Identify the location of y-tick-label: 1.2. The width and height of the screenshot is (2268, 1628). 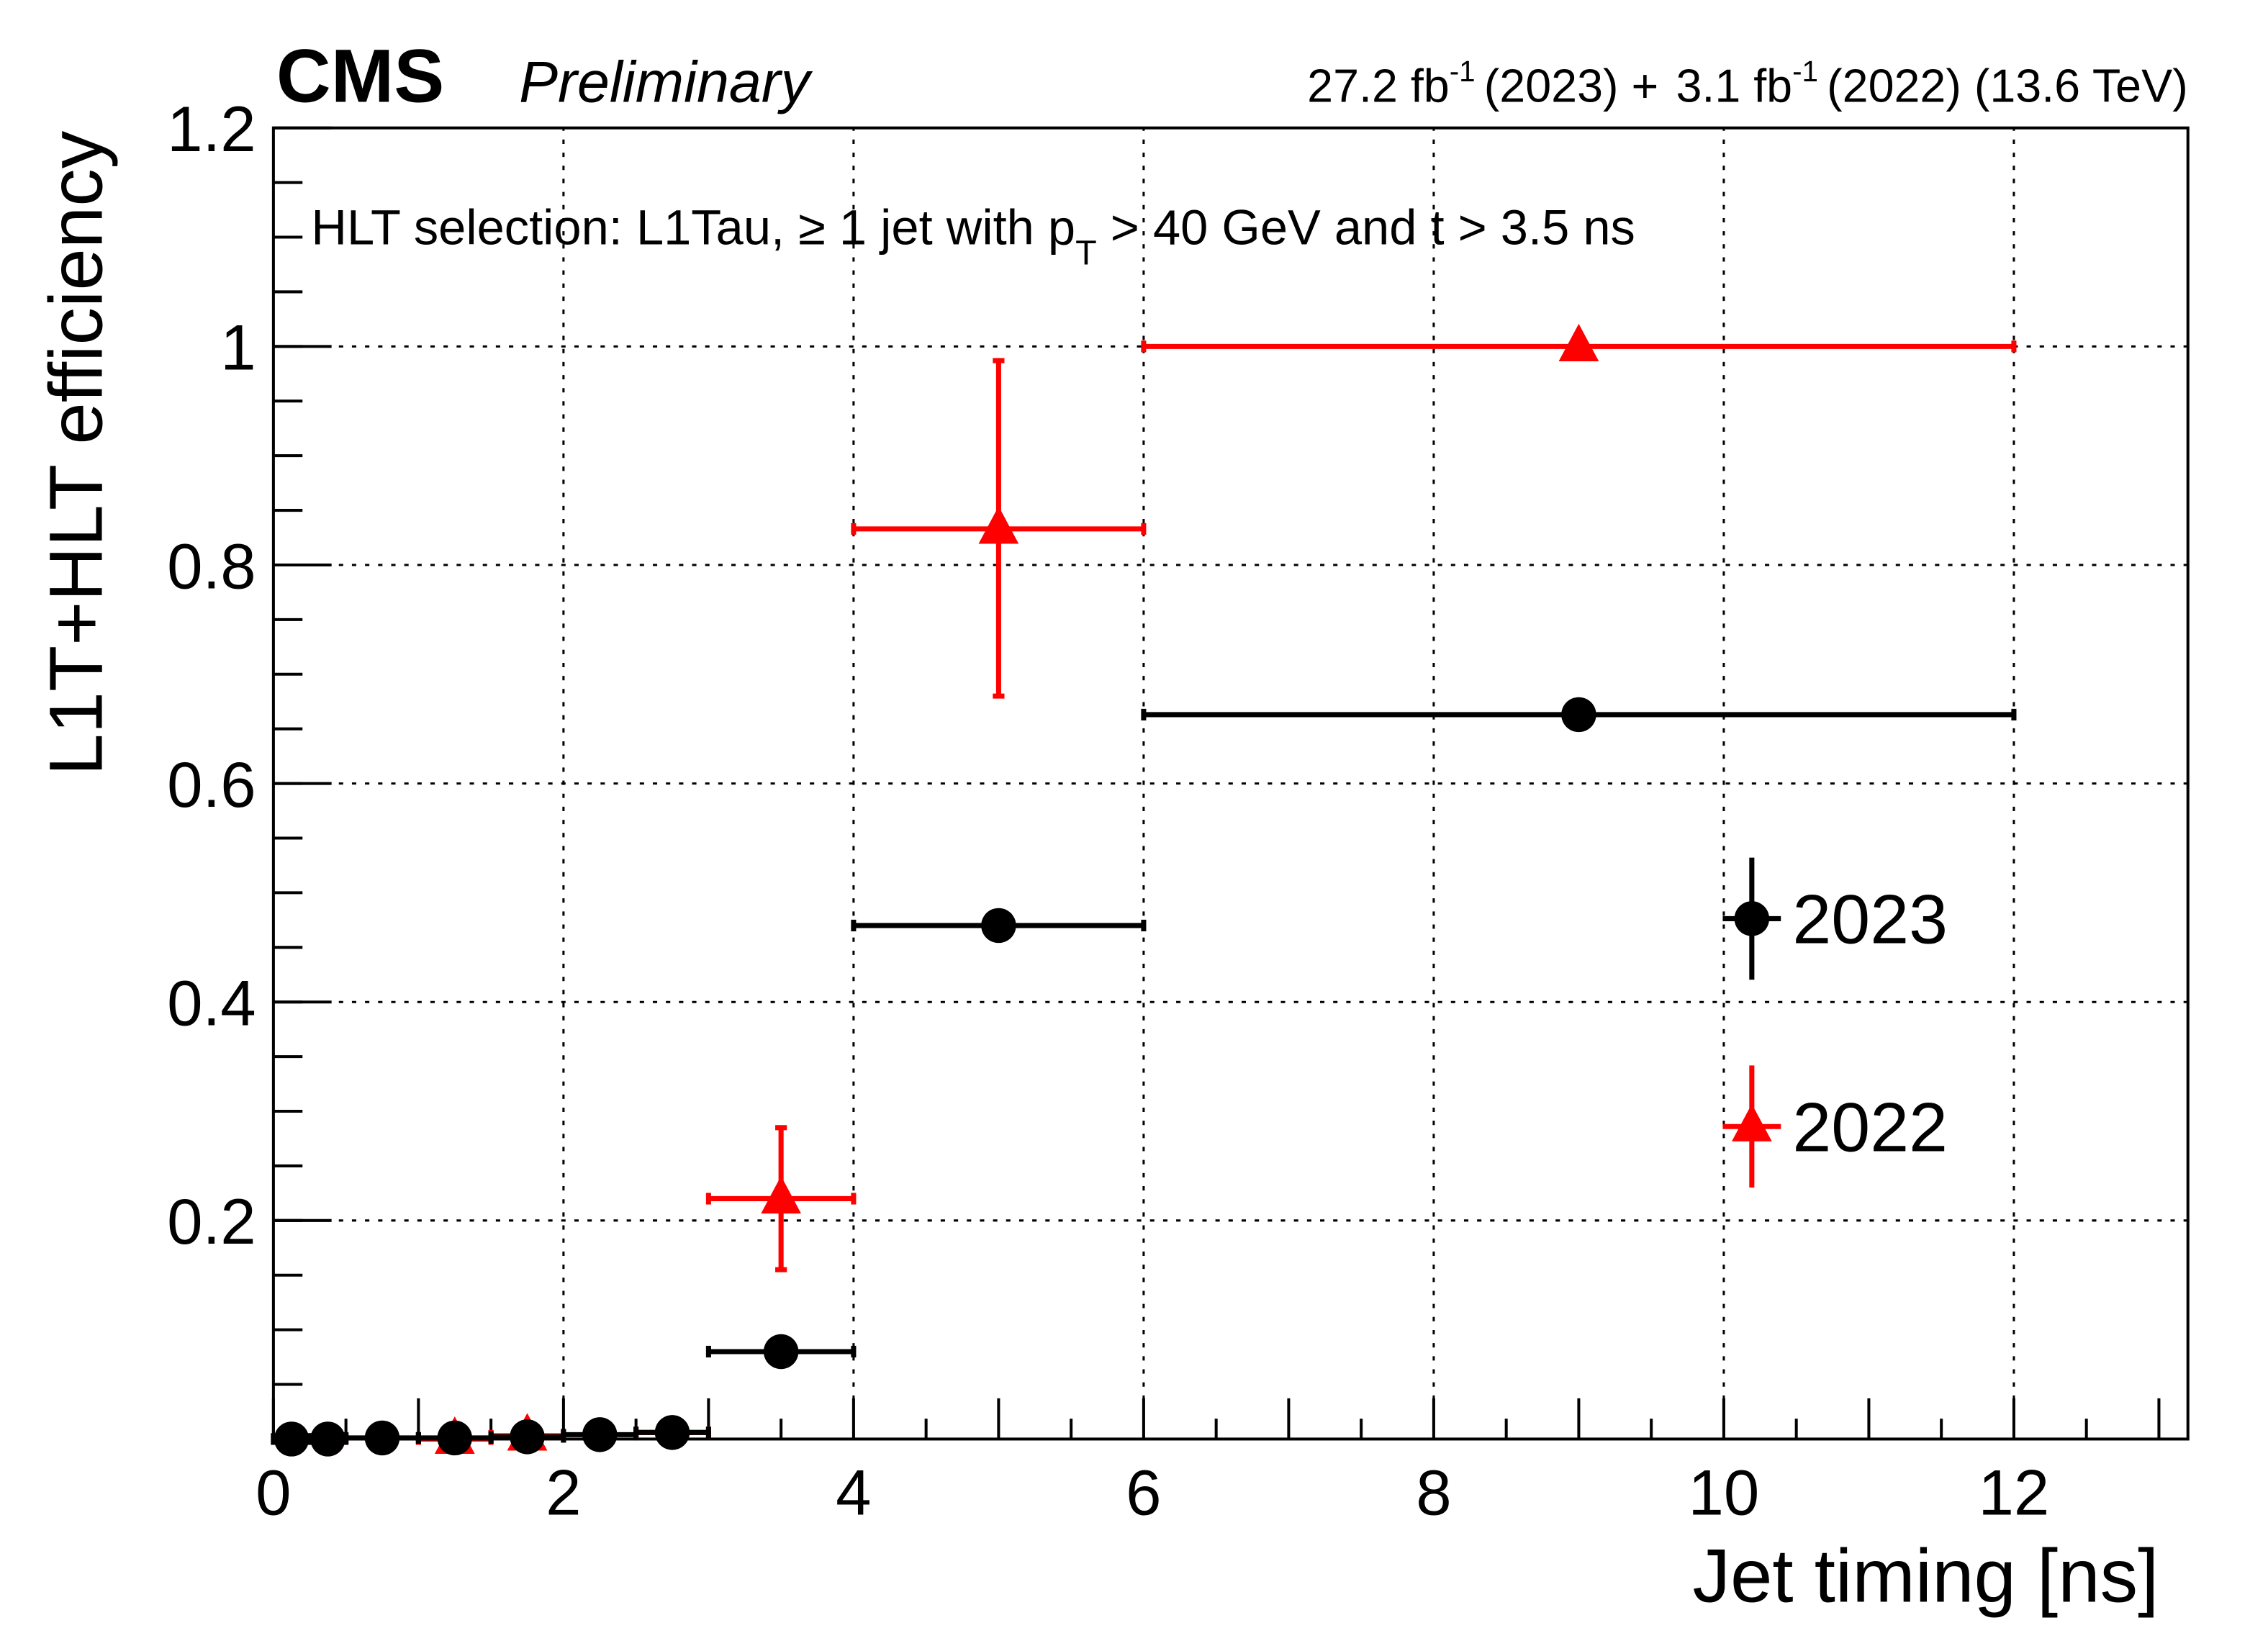
(211, 129).